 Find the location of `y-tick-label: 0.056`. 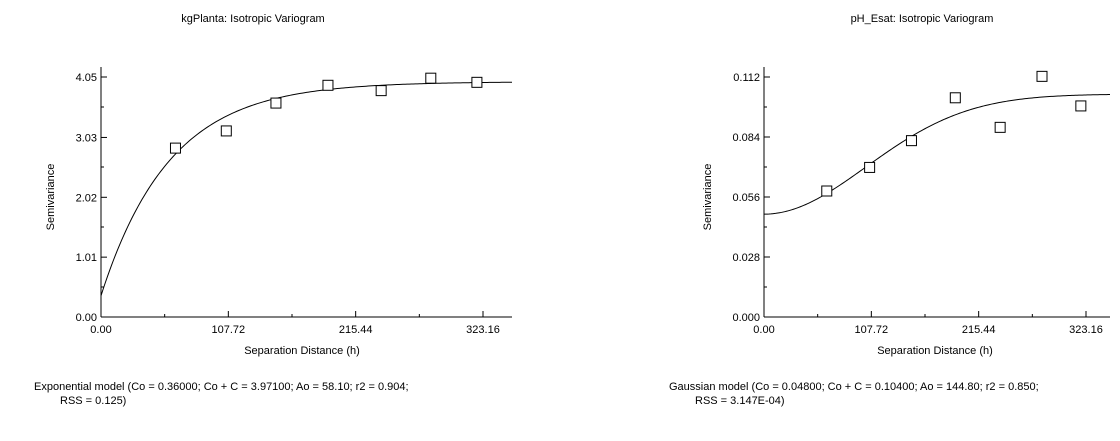

y-tick-label: 0.056 is located at coordinates (746, 198).